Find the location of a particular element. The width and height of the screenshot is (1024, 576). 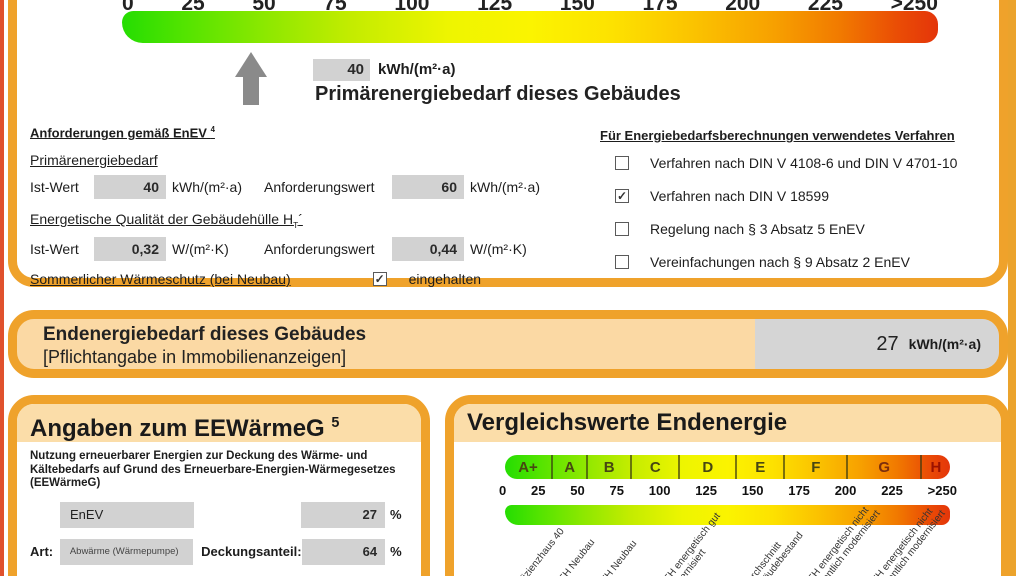

enev-row: EnEV 27 % is located at coordinates (219, 514).